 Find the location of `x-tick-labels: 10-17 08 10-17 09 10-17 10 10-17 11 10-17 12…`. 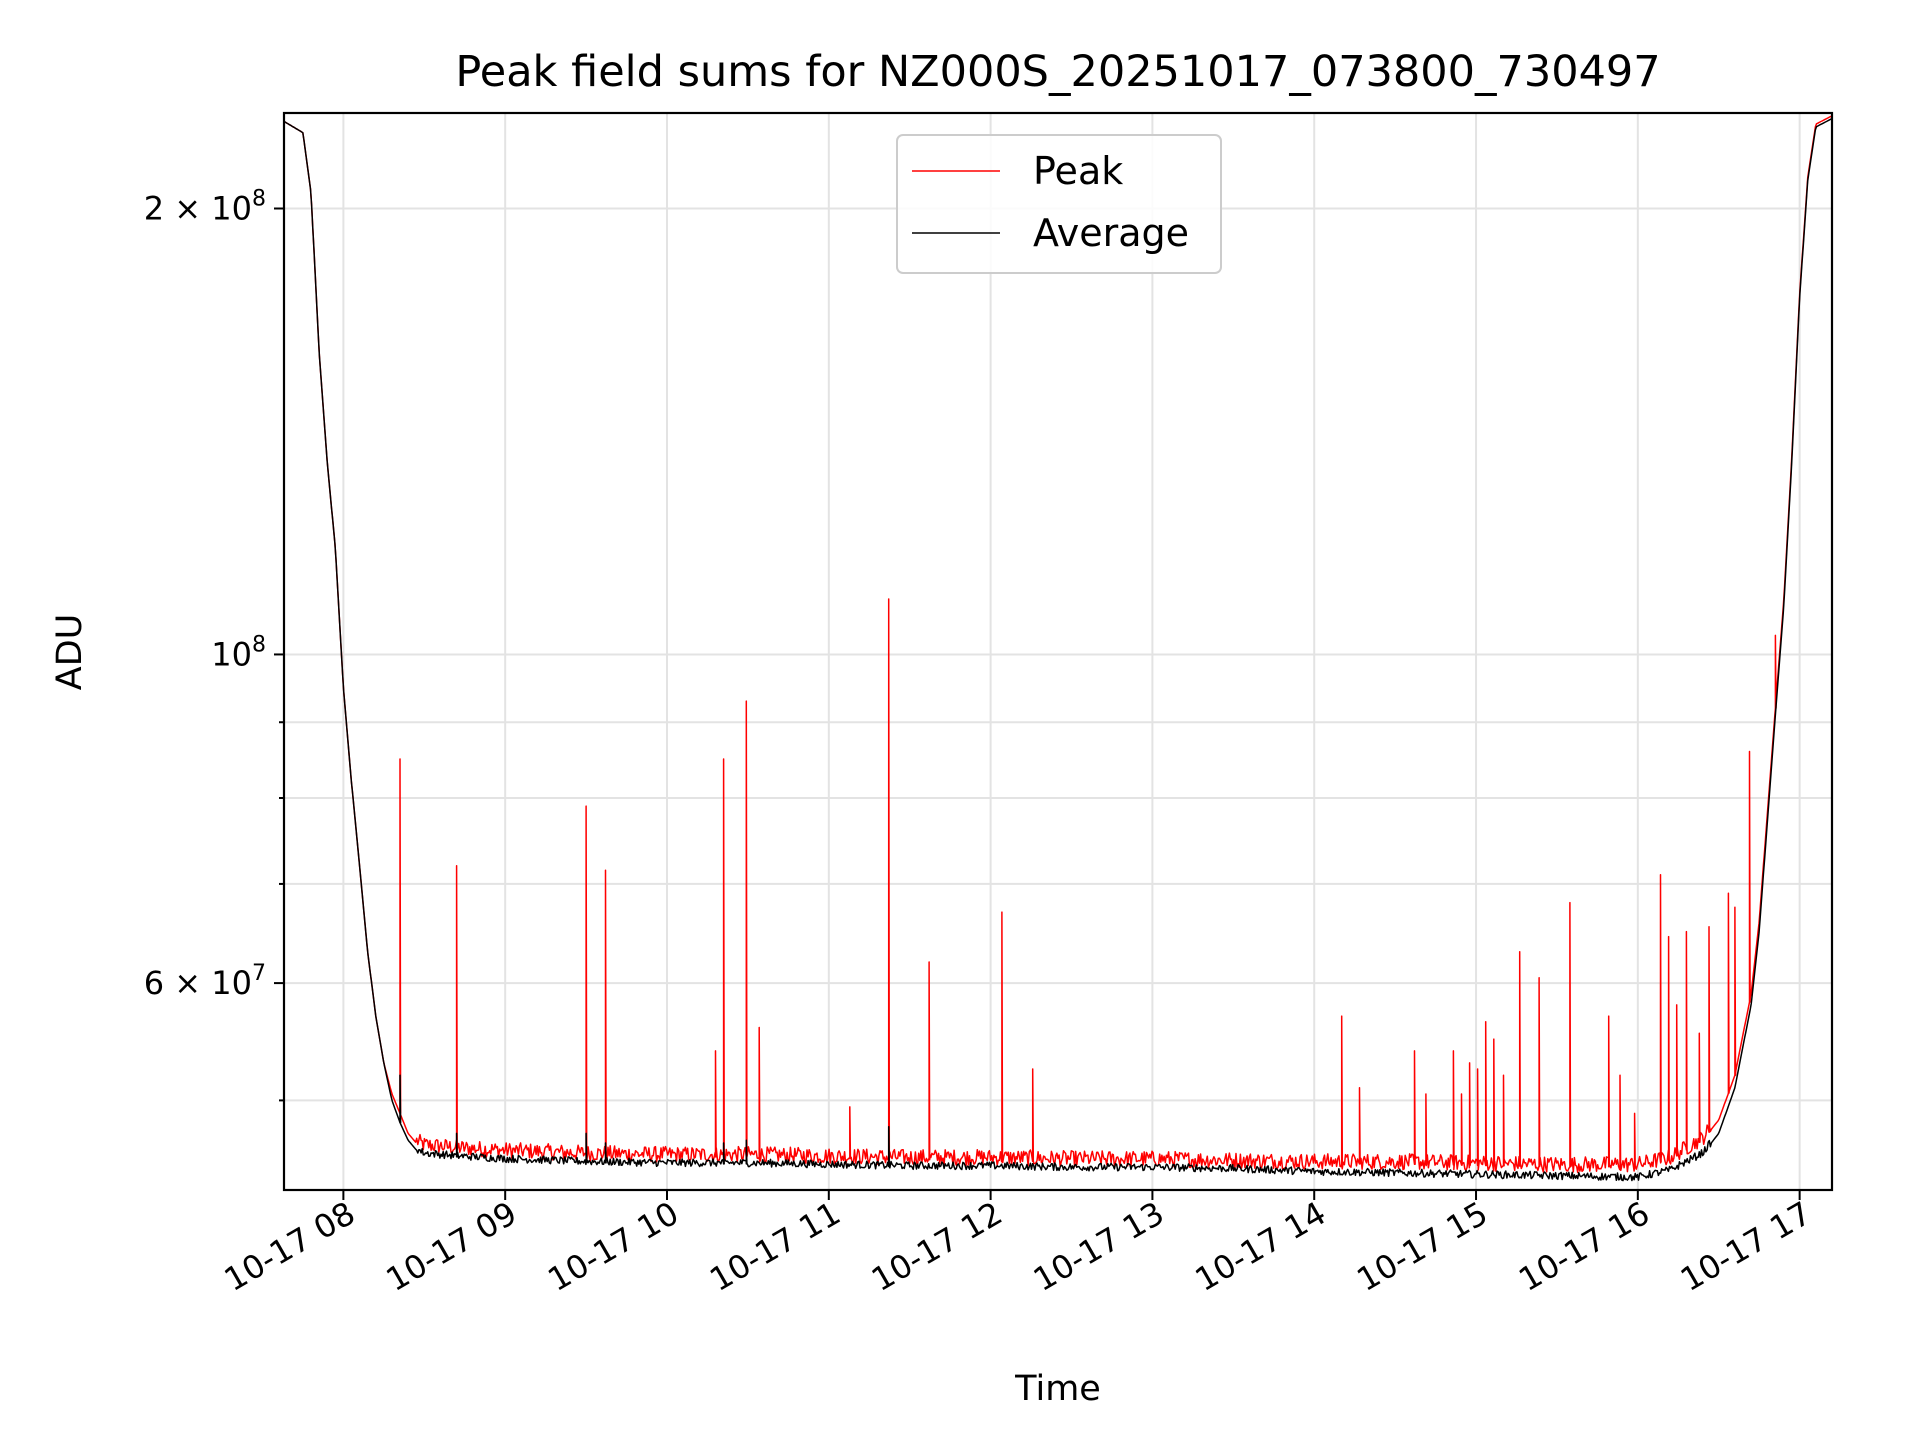

x-tick-labels: 10-17 08 10-17 09 10-17 10 10-17 11 10-17 12… is located at coordinates (1018, 1246).